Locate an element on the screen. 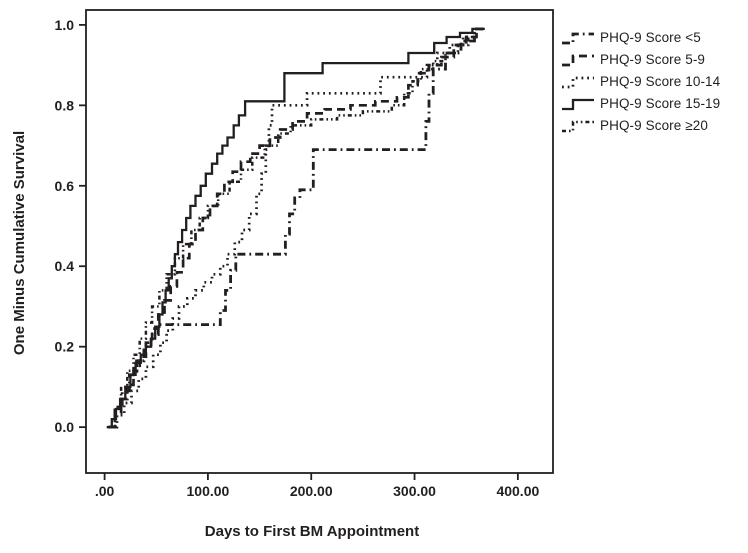 The image size is (748, 553). x-tick-label: 100.00 is located at coordinates (208, 491).